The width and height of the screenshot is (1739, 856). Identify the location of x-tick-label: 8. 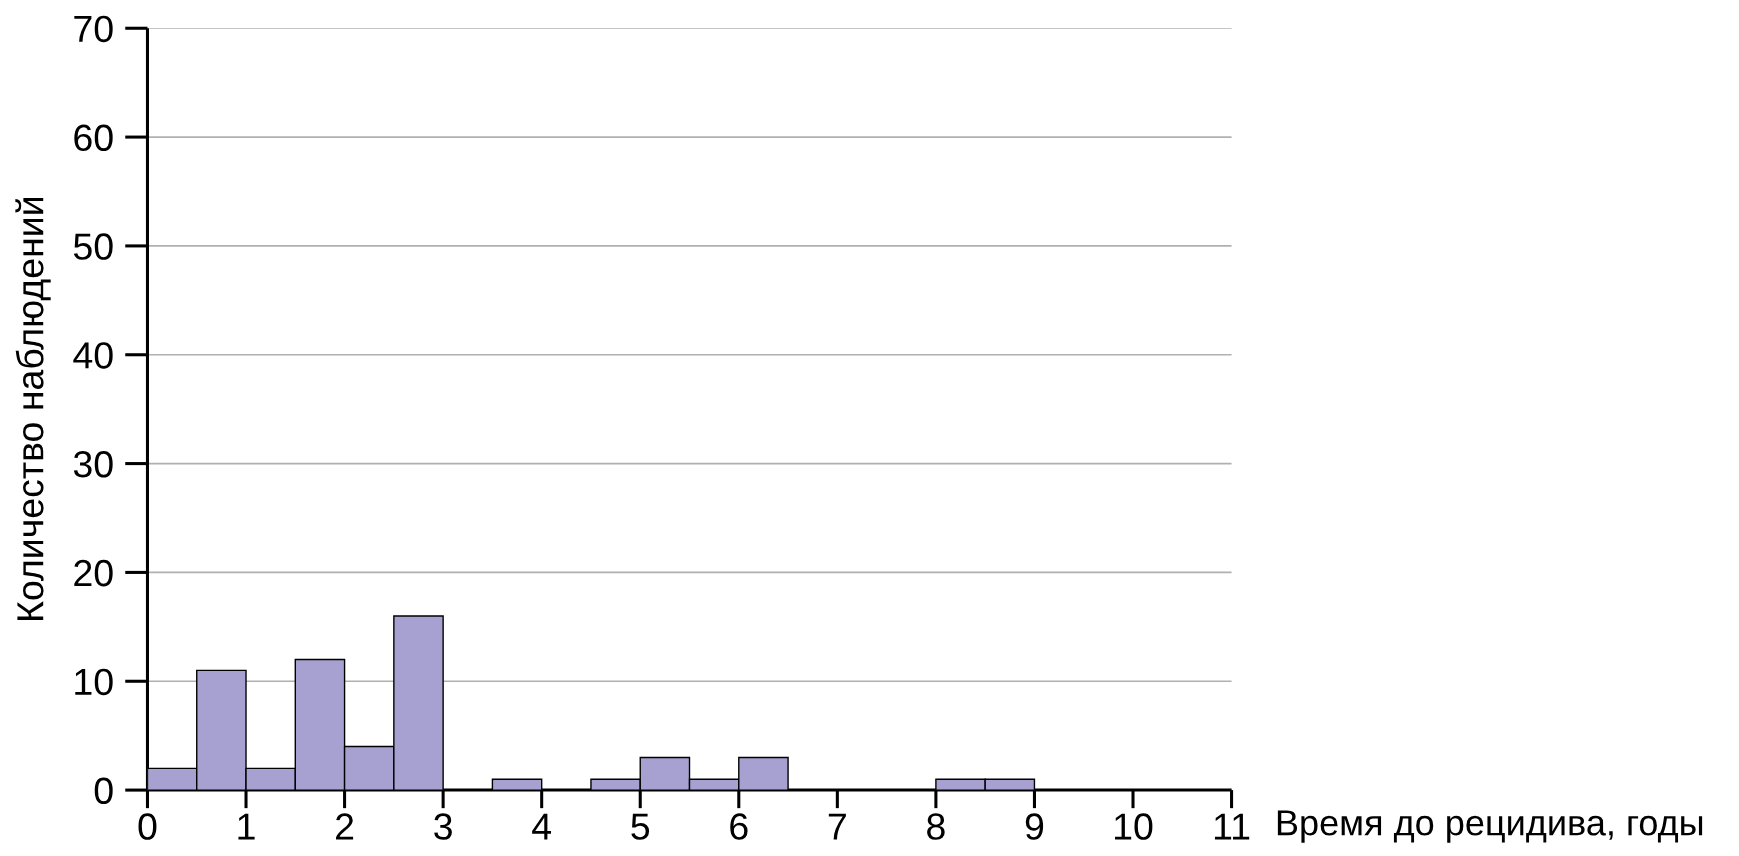
(936, 826).